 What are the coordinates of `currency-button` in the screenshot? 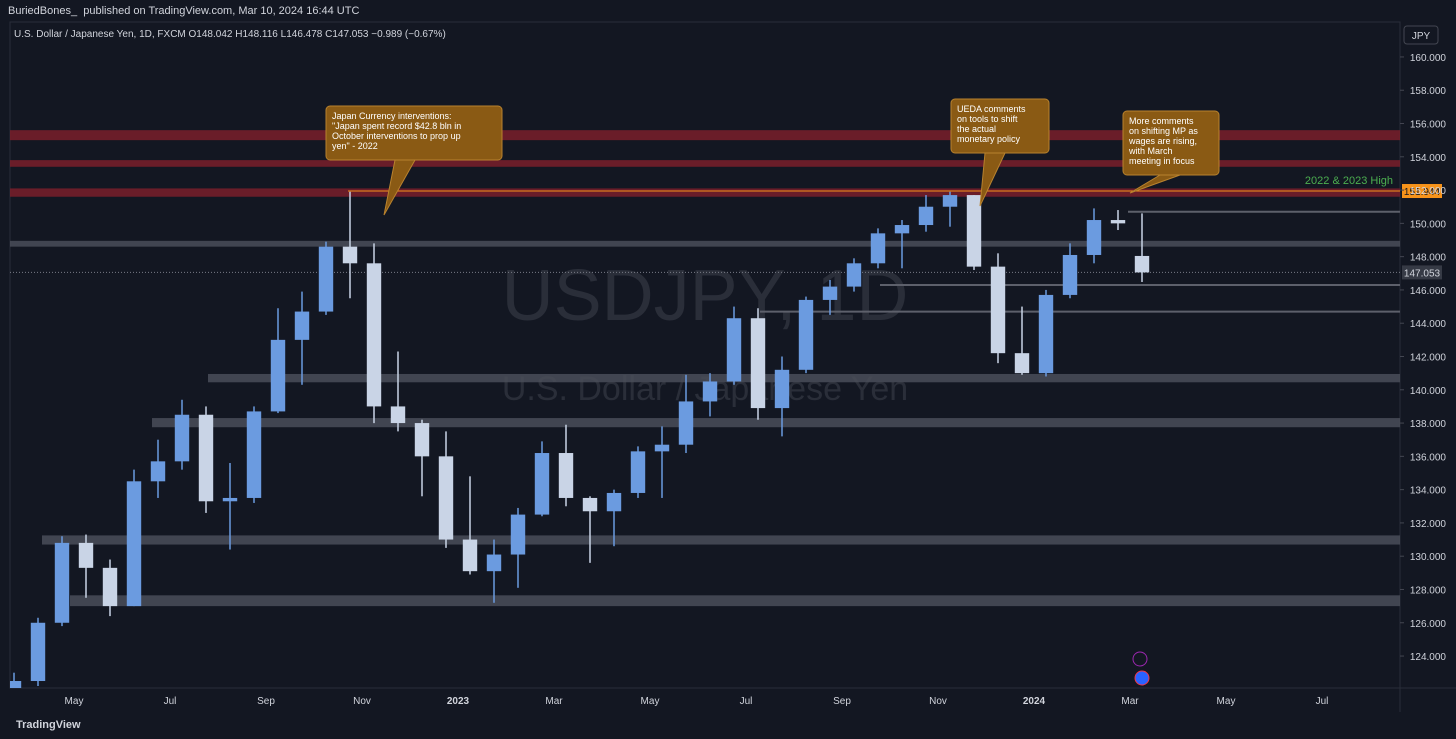 It's located at (1421, 35).